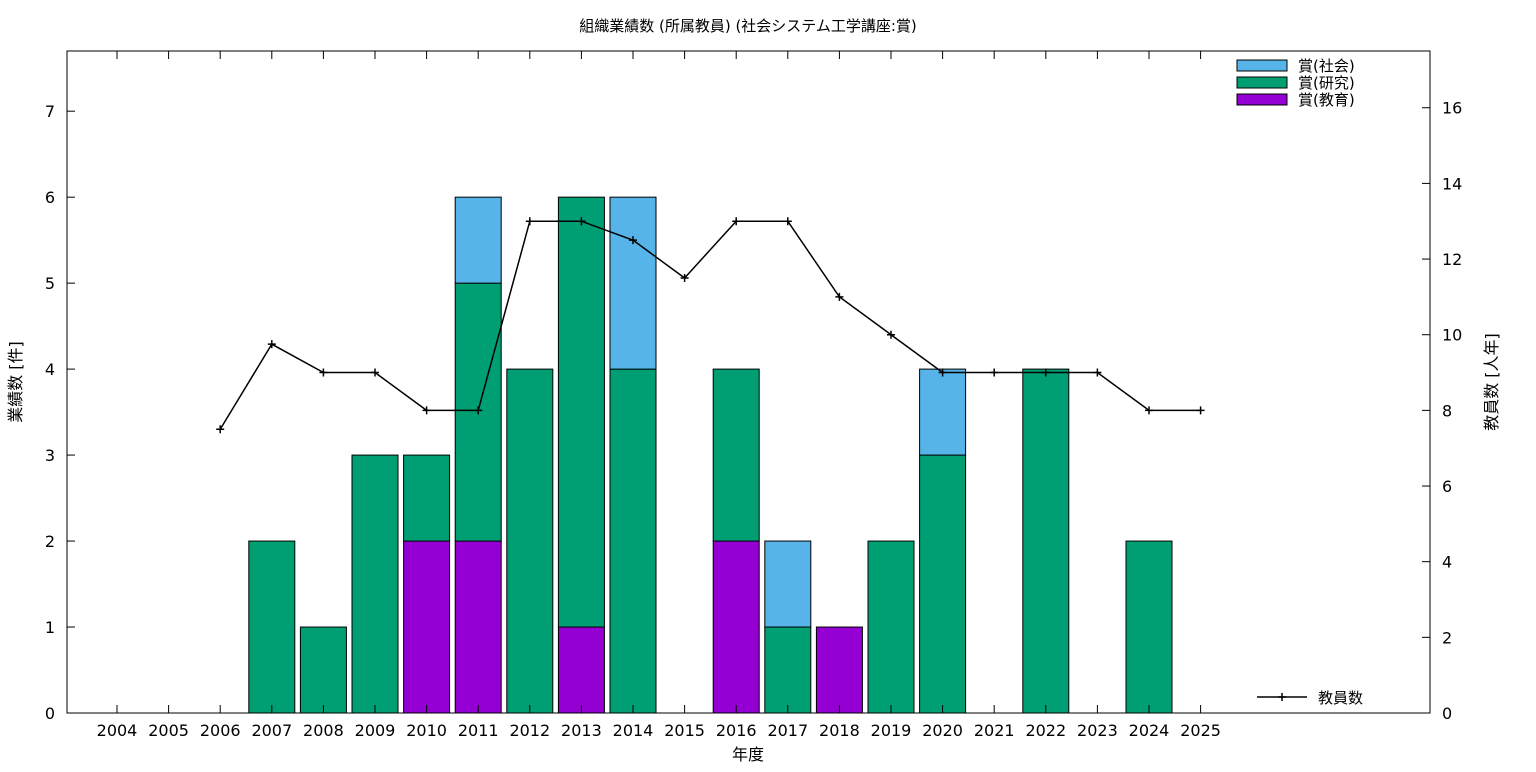 The image size is (1536, 772). What do you see at coordinates (684, 730) in the screenshot?
I see `x-tick-label-2015: 2015` at bounding box center [684, 730].